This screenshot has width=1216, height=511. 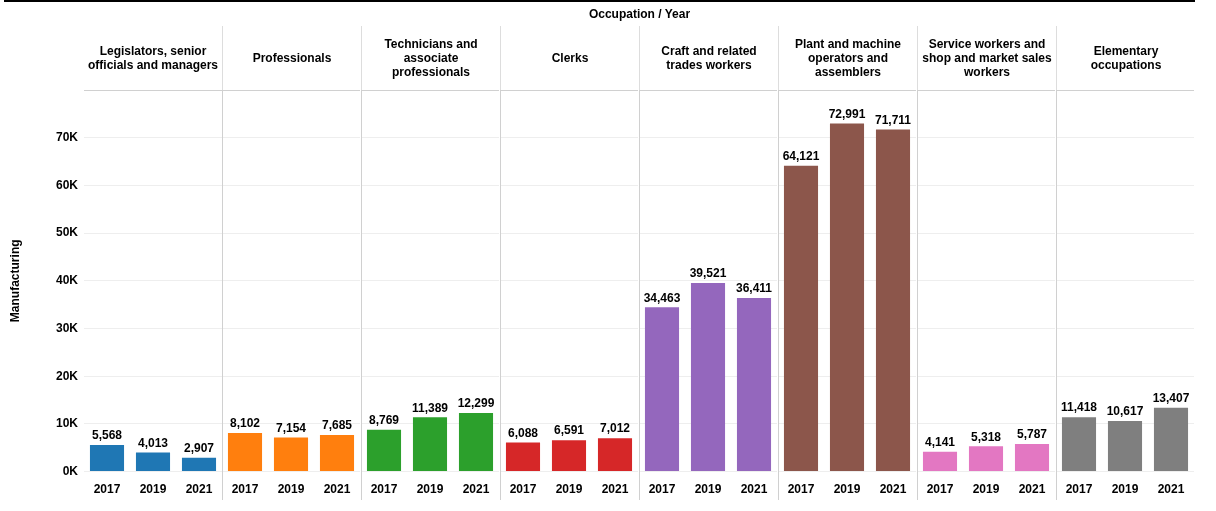 I want to click on data-label: 7,012, so click(x=615, y=428).